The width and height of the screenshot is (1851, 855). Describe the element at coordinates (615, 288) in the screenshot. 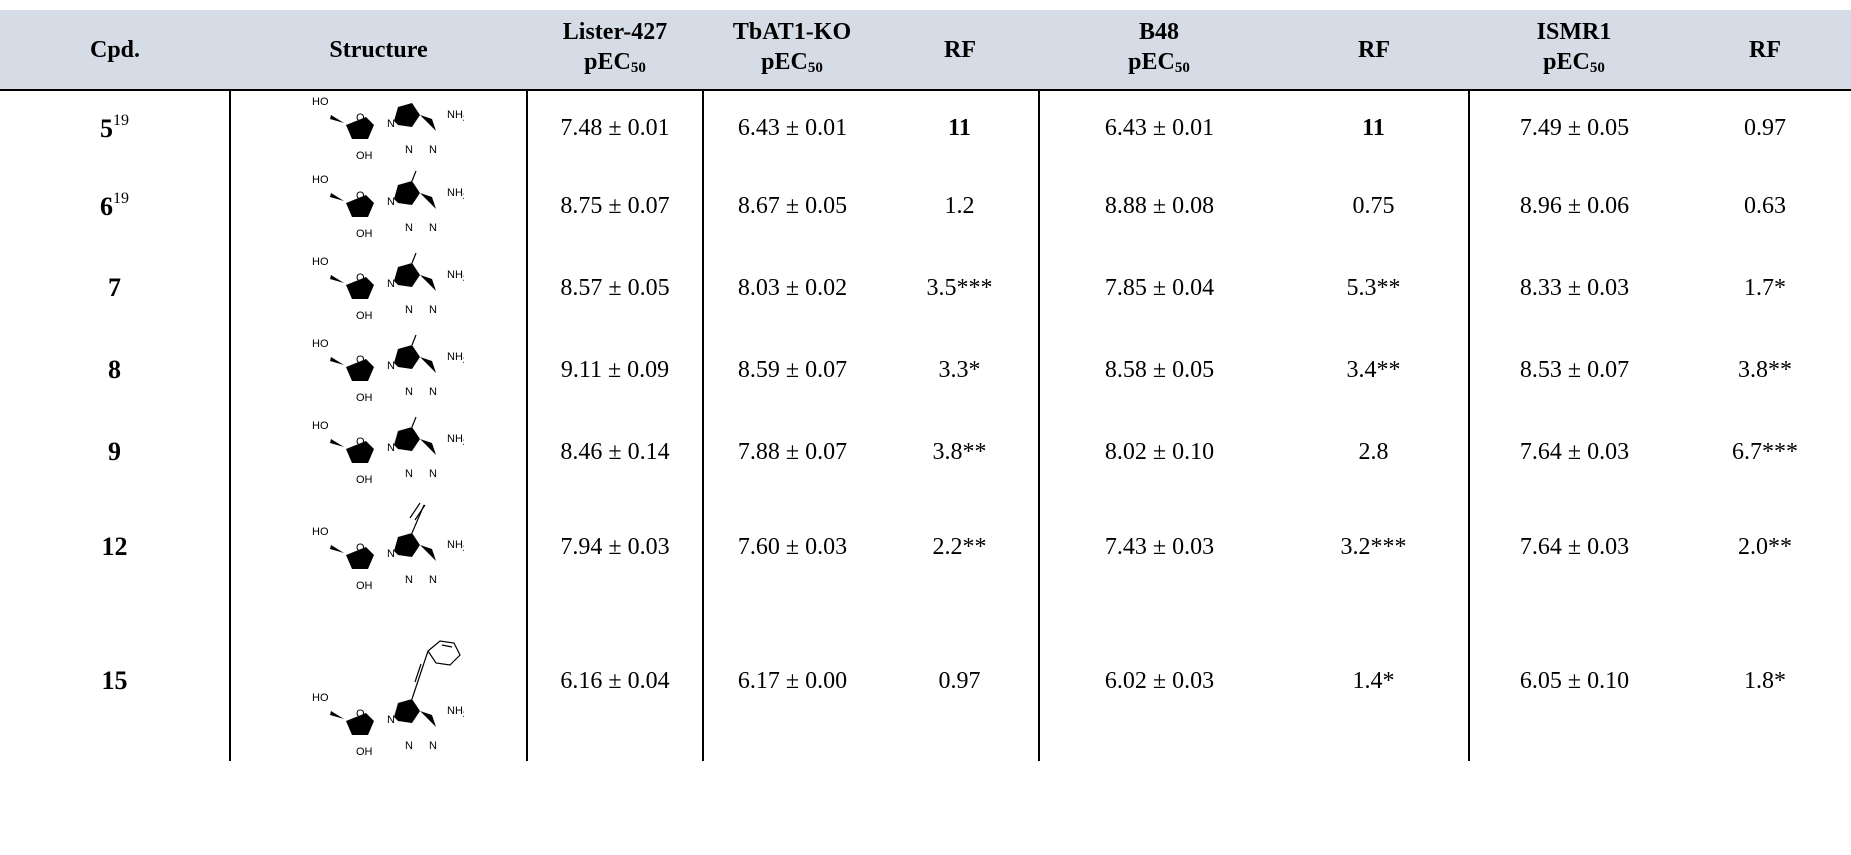

I see `cell-lister-427: 8.57 ± 0.05` at that location.